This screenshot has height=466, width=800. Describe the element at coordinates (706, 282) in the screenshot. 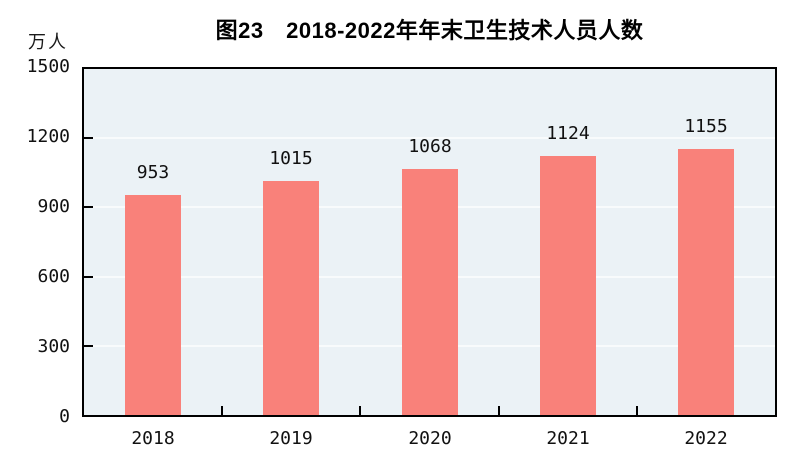

I see `bar-2022` at that location.